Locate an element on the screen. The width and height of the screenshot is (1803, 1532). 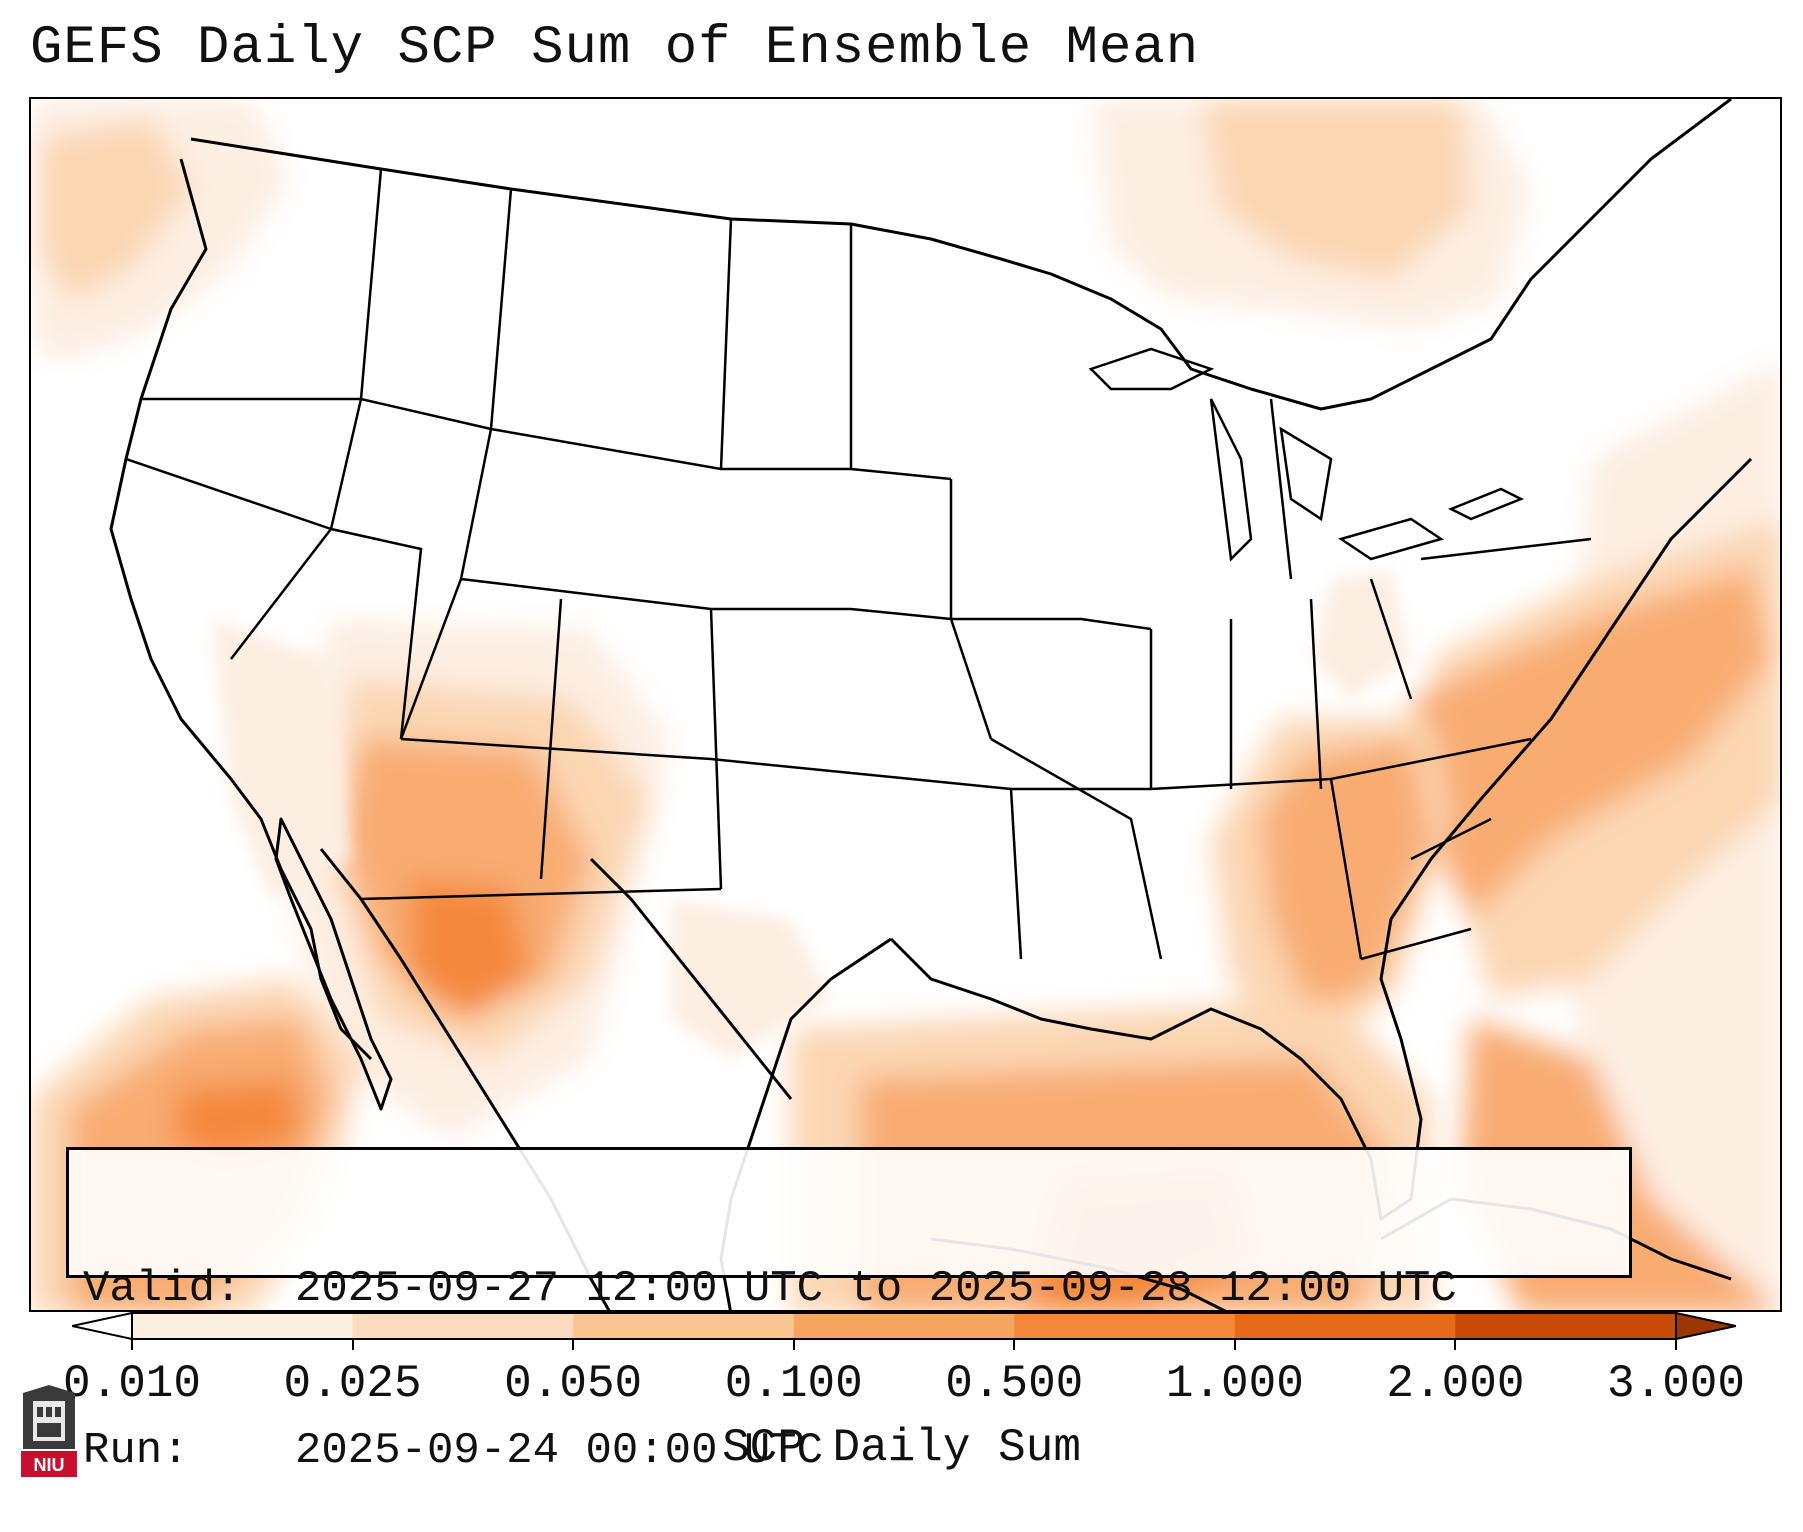
map-title: GEFS Daily SCP Sum of Ensemble Mean is located at coordinates (615, 48).